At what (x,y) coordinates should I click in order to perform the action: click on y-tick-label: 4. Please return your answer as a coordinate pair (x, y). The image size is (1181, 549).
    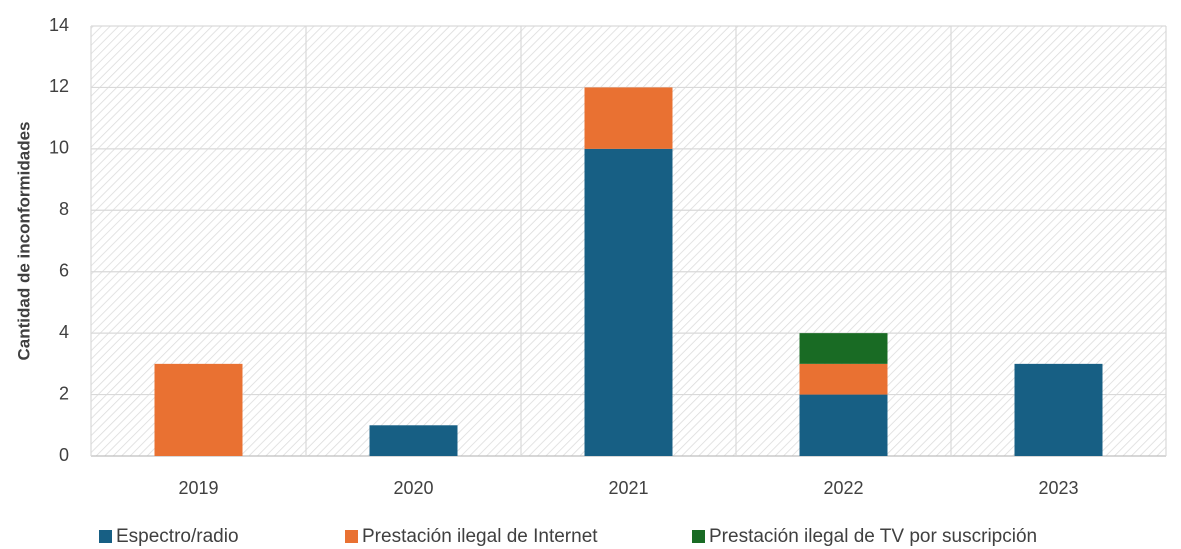
    Looking at the image, I should click on (64, 332).